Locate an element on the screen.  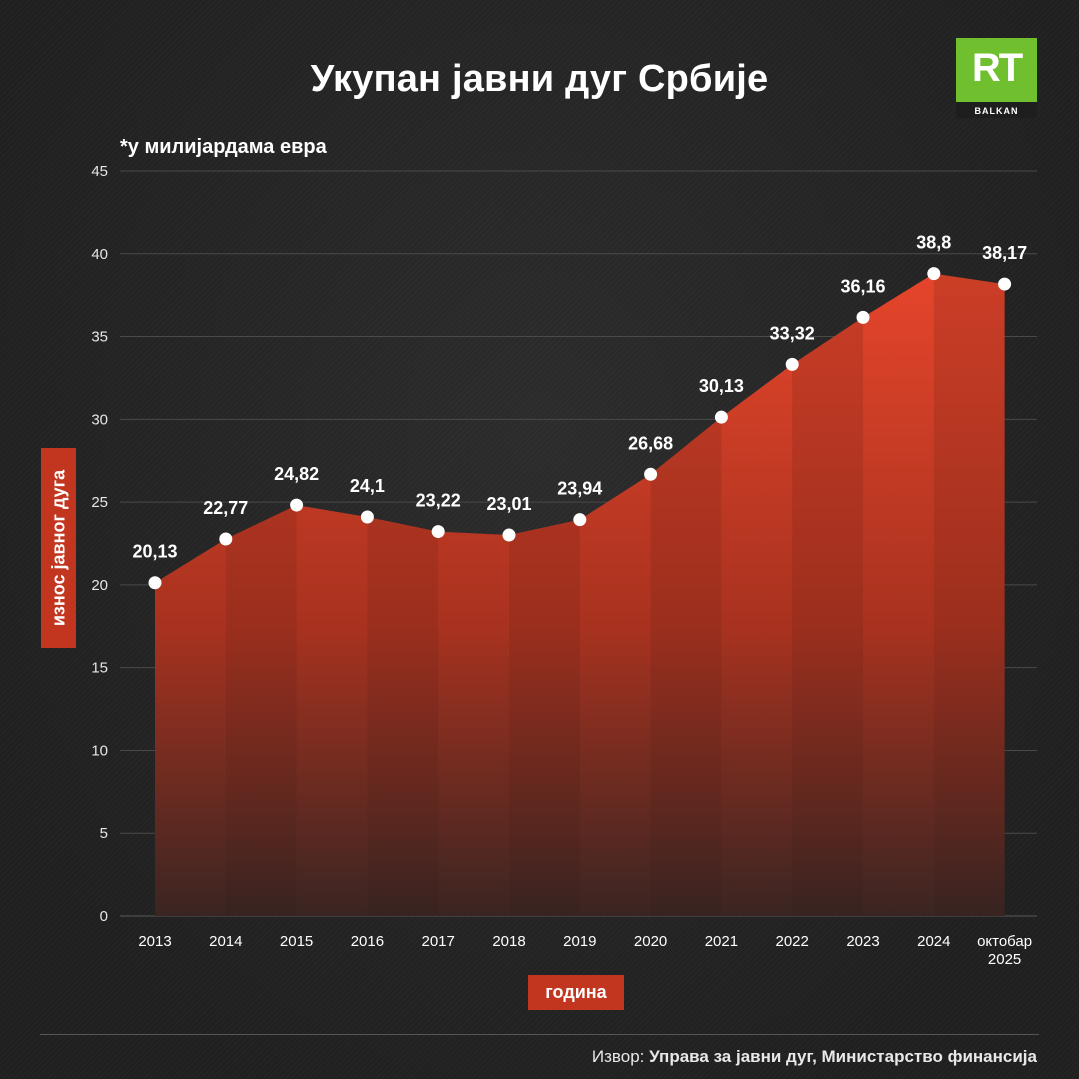
x-tick-label: 2016 is located at coordinates (367, 941).